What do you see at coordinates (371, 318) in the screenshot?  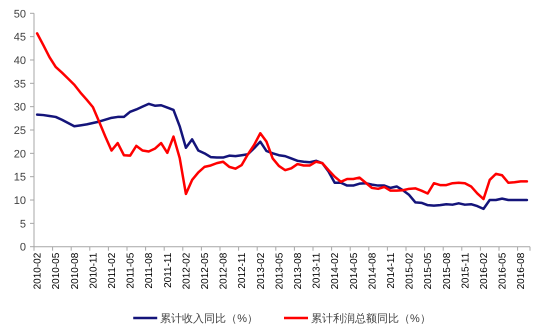 I see `legend-label: 累计利润总额同比（%）` at bounding box center [371, 318].